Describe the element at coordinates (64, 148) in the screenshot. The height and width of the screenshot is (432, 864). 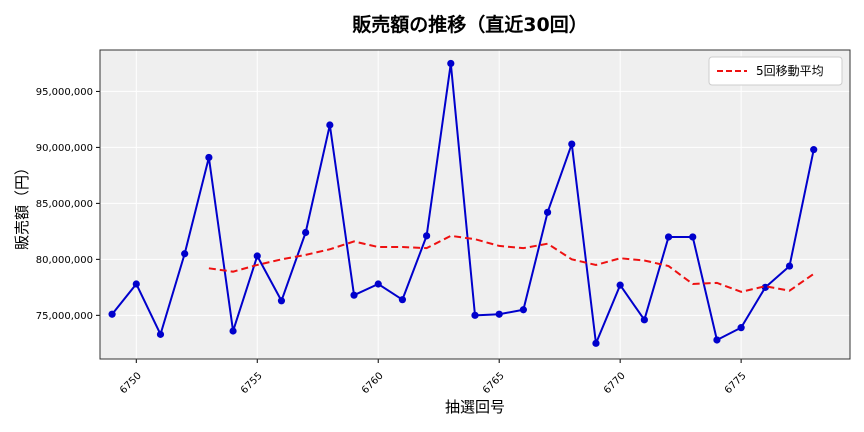
I see `y-tick-label: 90,000,000` at that location.